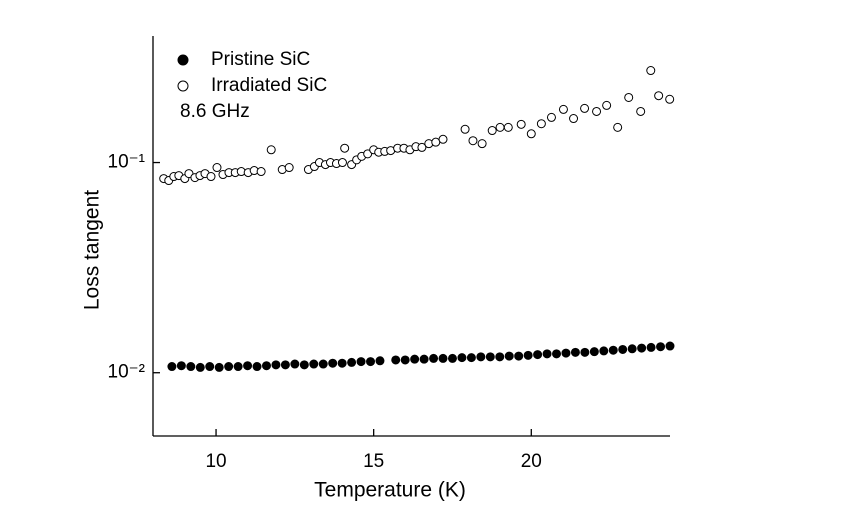 The height and width of the screenshot is (530, 848). What do you see at coordinates (127, 372) in the screenshot?
I see `y-tick-label: 10⁻²` at bounding box center [127, 372].